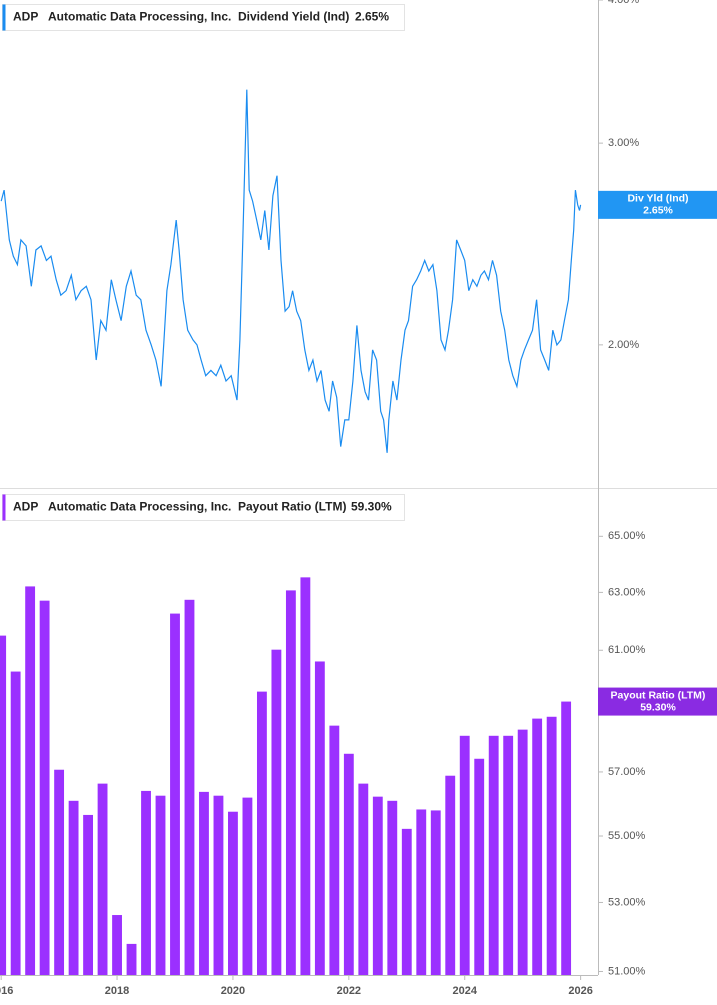 This screenshot has height=1005, width=717. Describe the element at coordinates (371, 507) in the screenshot. I see `legend-value: 59.30%` at that location.